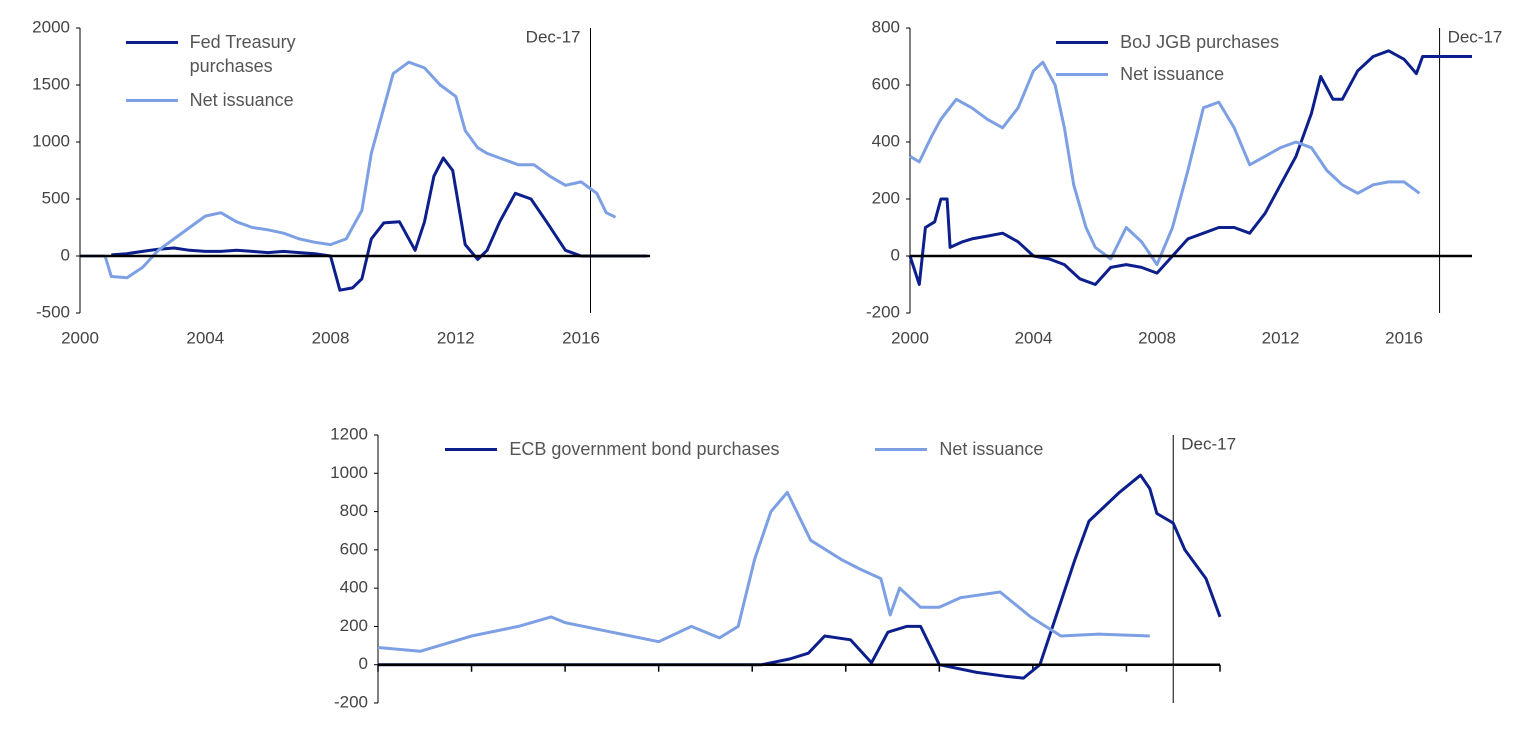 Image resolution: width=1535 pixels, height=734 pixels. I want to click on legend-entry: BoJ JGB purchases, so click(1226, 42).